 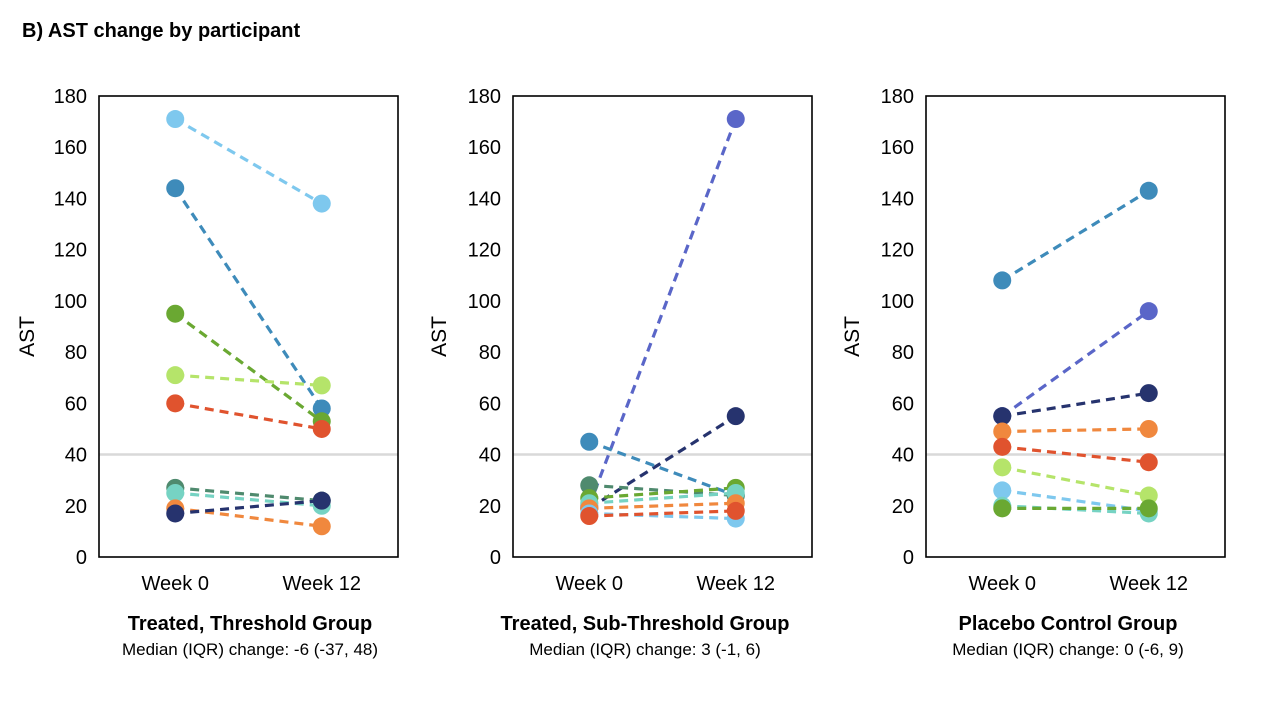 I want to click on figure-title: B) AST change by participant, so click(x=161, y=31).